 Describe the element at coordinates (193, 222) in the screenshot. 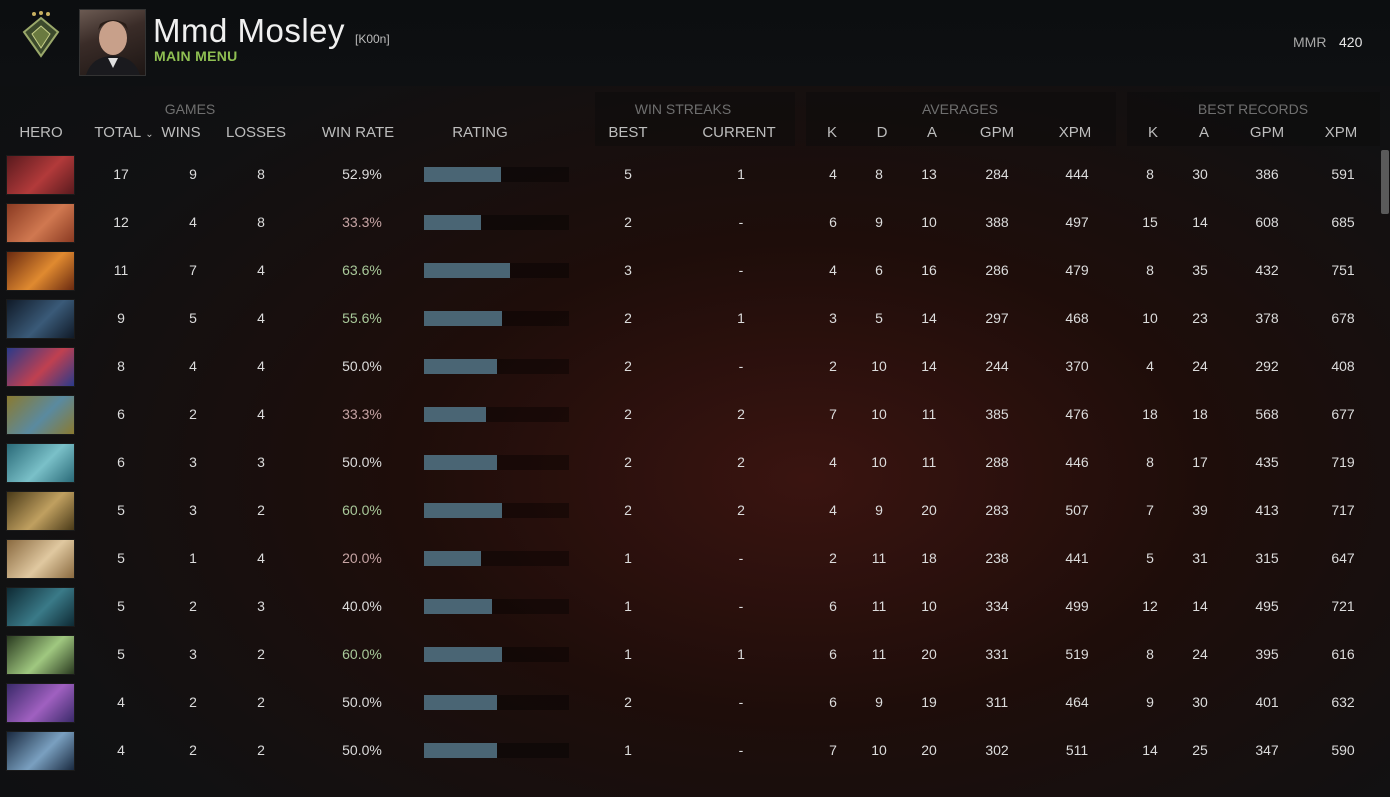

I see `cell-wins: 4` at that location.